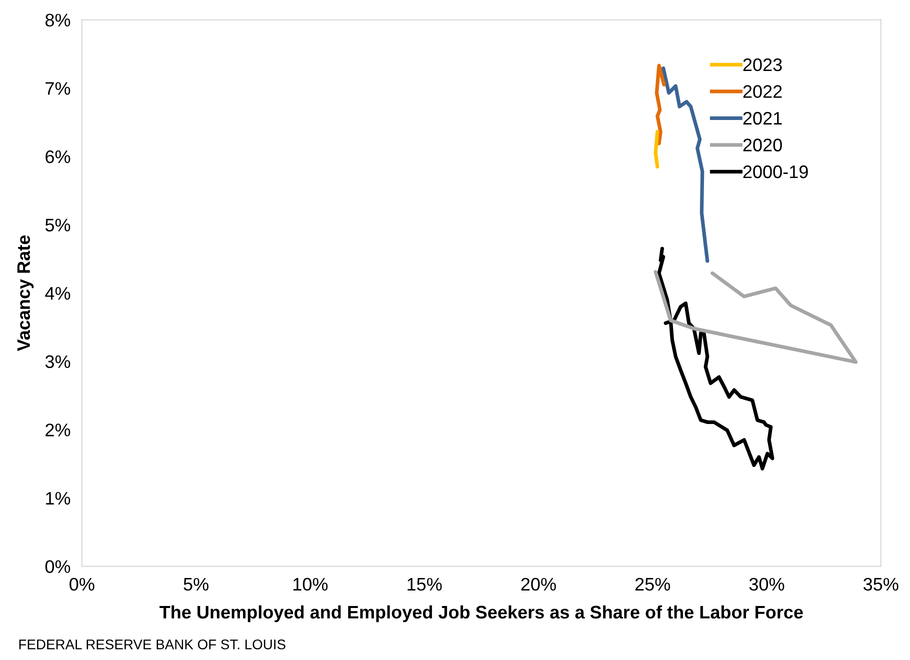 The height and width of the screenshot is (660, 910). I want to click on x-tick-label: 30%, so click(766, 584).